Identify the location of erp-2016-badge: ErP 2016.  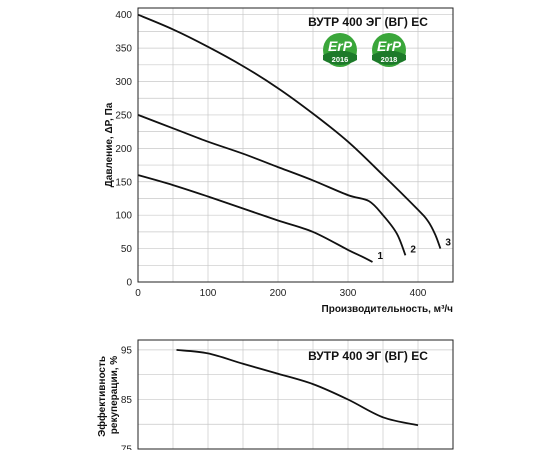
(340, 50).